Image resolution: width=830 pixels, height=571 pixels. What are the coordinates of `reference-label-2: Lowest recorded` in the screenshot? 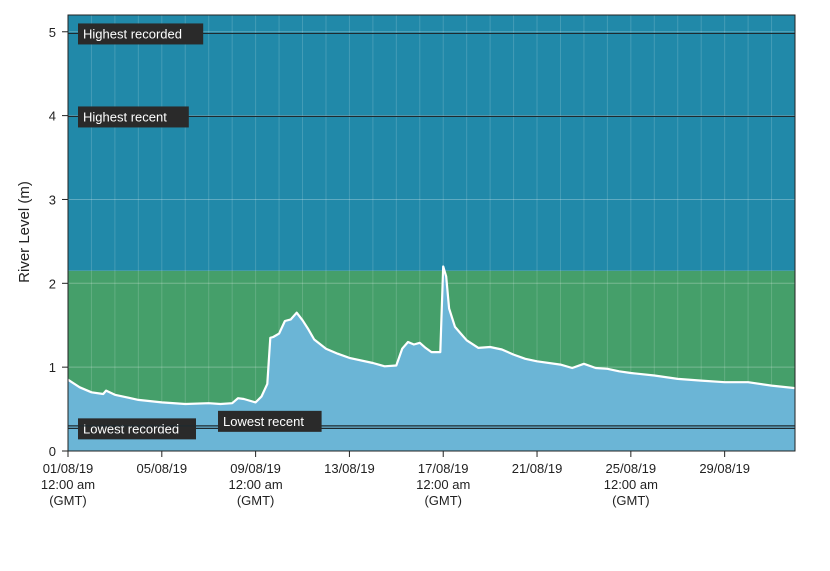 It's located at (137, 429).